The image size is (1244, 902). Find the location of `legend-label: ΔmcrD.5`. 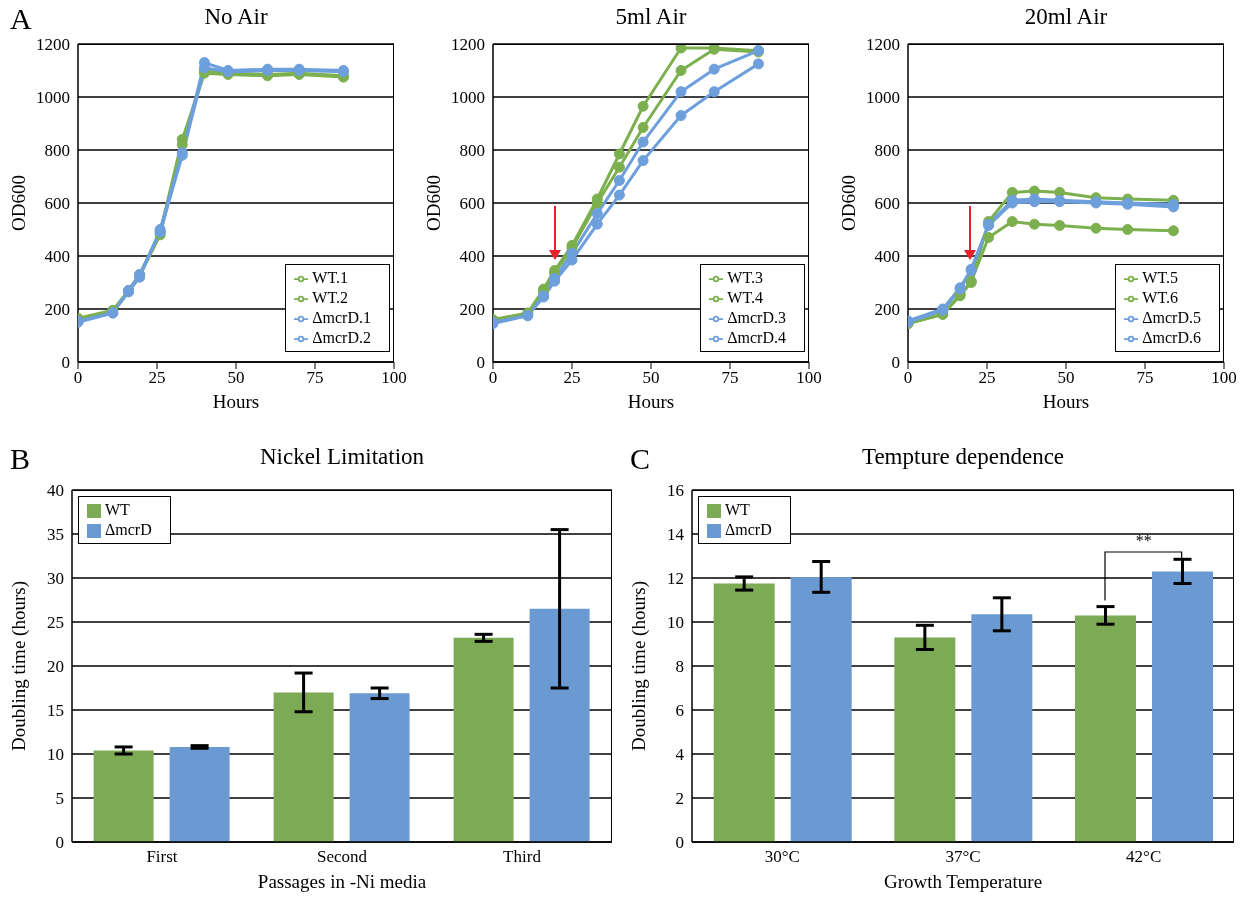

legend-label: ΔmcrD.5 is located at coordinates (1171, 317).